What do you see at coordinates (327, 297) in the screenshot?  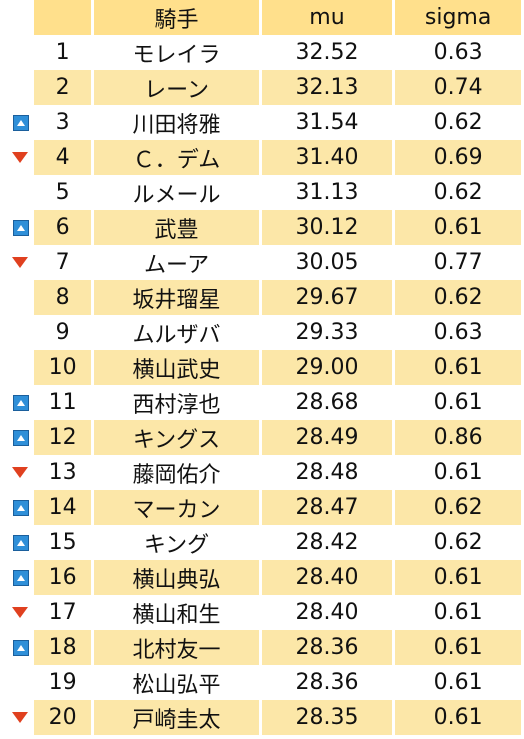 I see `mu-cell: 29.67` at bounding box center [327, 297].